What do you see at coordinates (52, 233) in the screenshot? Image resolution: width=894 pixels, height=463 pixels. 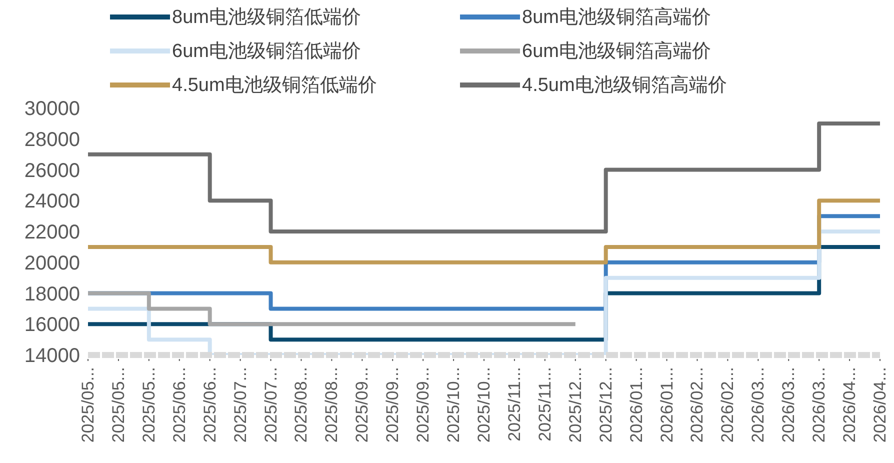 I see `y-tick-label: 22000` at bounding box center [52, 233].